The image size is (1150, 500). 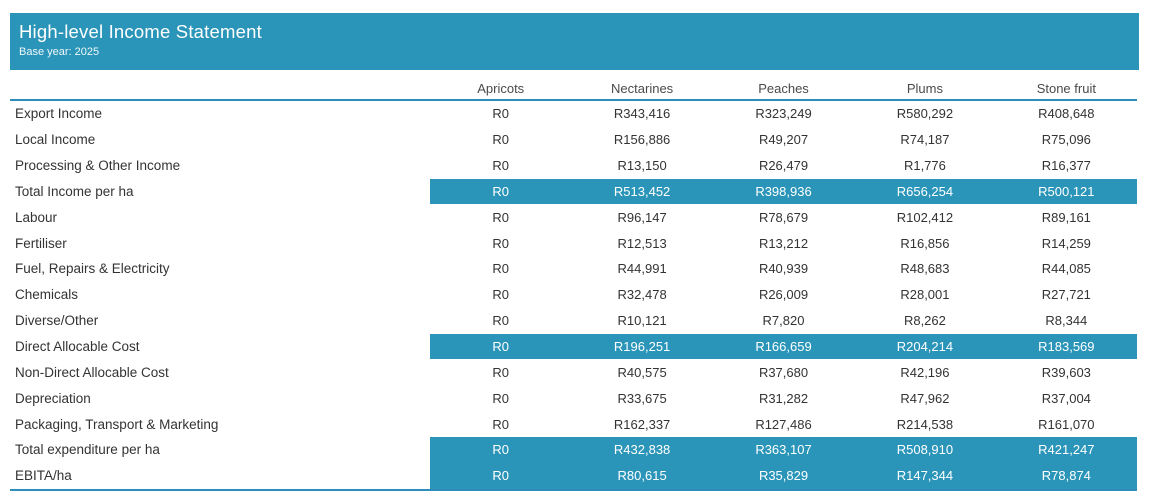 What do you see at coordinates (925, 217) in the screenshot?
I see `value-cell: R102,412` at bounding box center [925, 217].